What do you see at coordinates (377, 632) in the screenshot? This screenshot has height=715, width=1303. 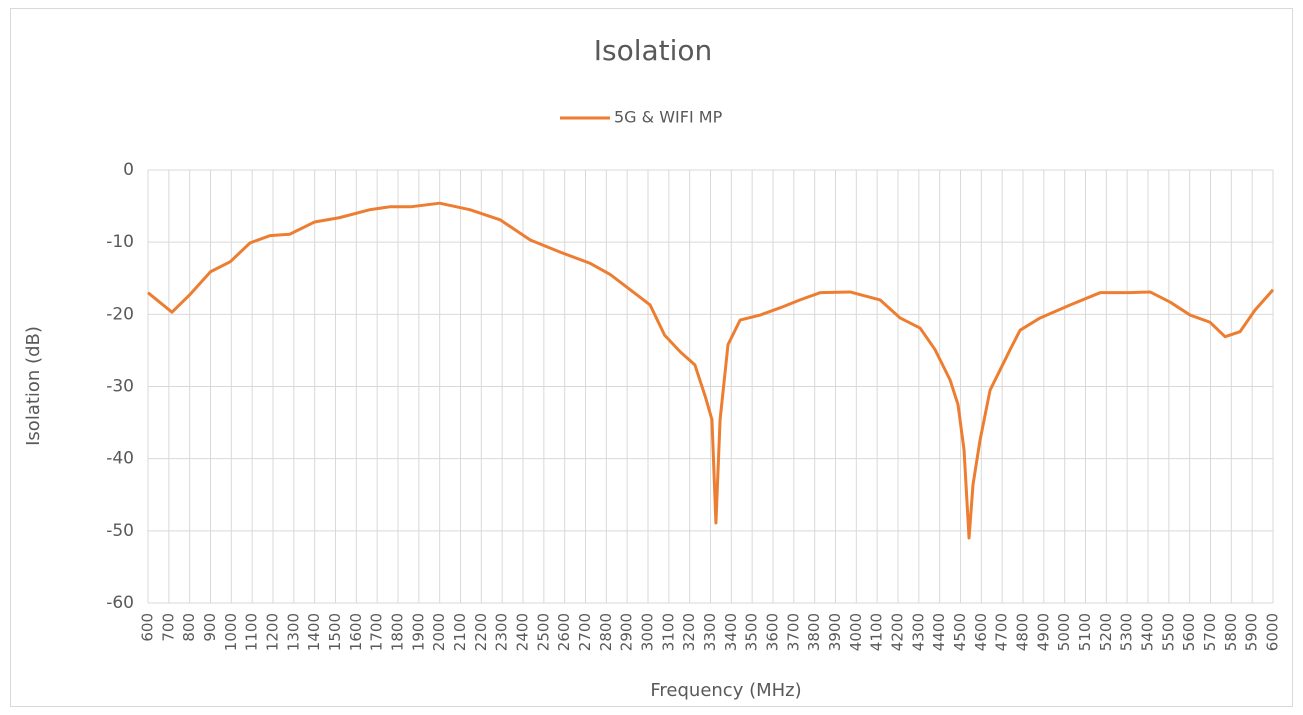 I see `x-tick-label: 1700` at bounding box center [377, 632].